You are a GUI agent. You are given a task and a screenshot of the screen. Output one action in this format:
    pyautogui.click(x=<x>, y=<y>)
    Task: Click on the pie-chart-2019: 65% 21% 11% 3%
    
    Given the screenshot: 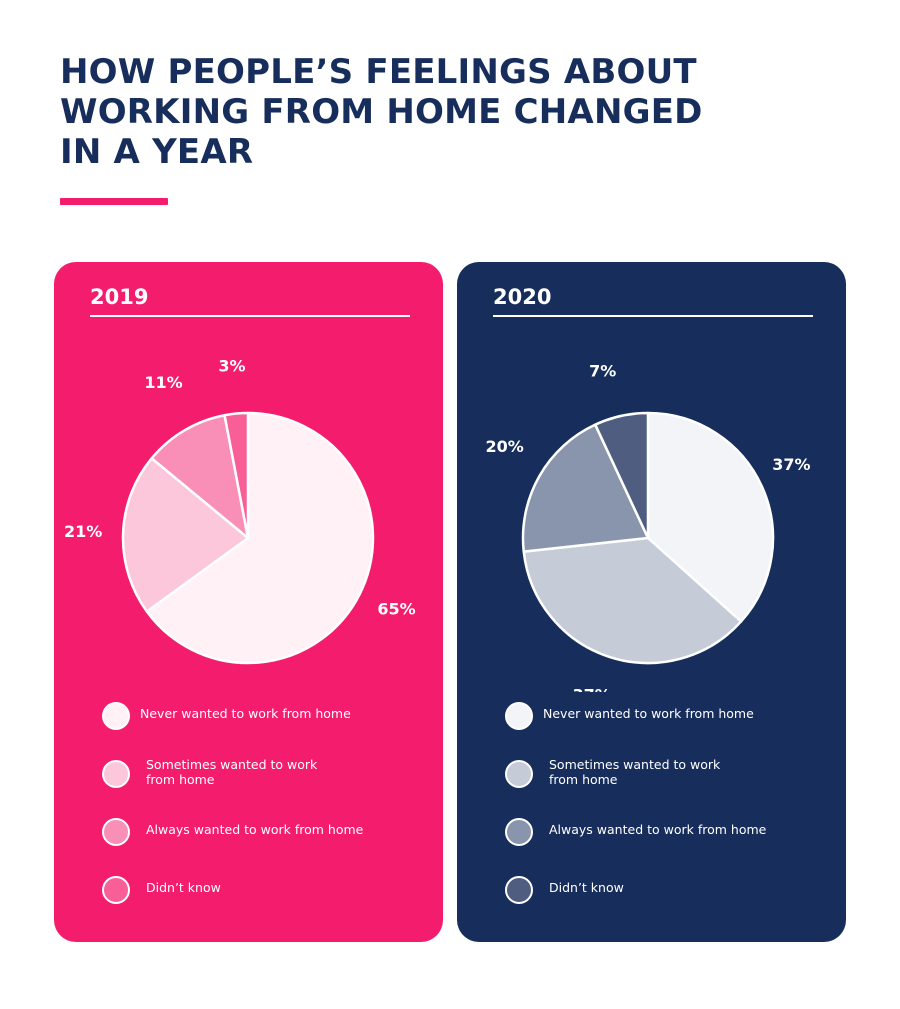 What is the action you would take?
    pyautogui.click(x=240, y=510)
    